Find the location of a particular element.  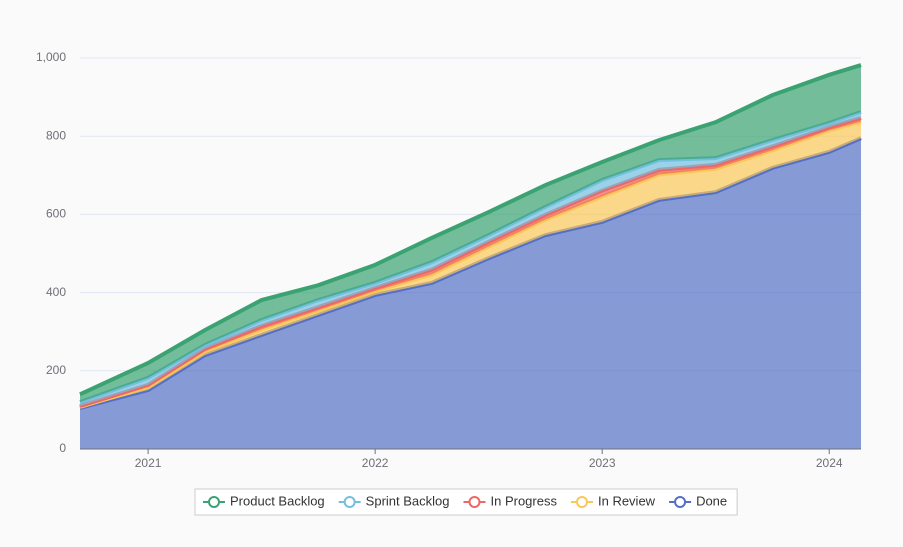

x-tick-label: 2023 is located at coordinates (602, 463).